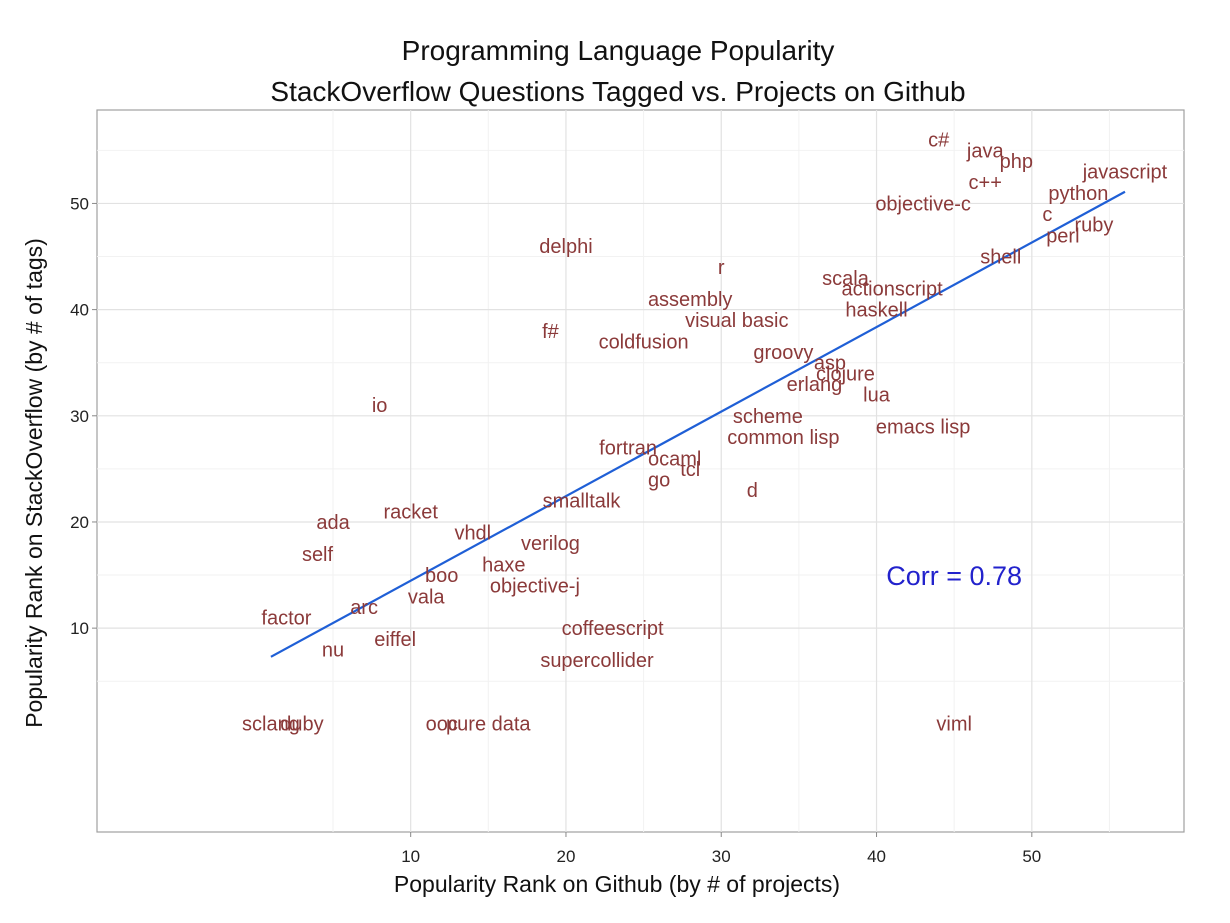 The height and width of the screenshot is (923, 1230). What do you see at coordinates (333, 650) in the screenshot?
I see `point-label: nu` at bounding box center [333, 650].